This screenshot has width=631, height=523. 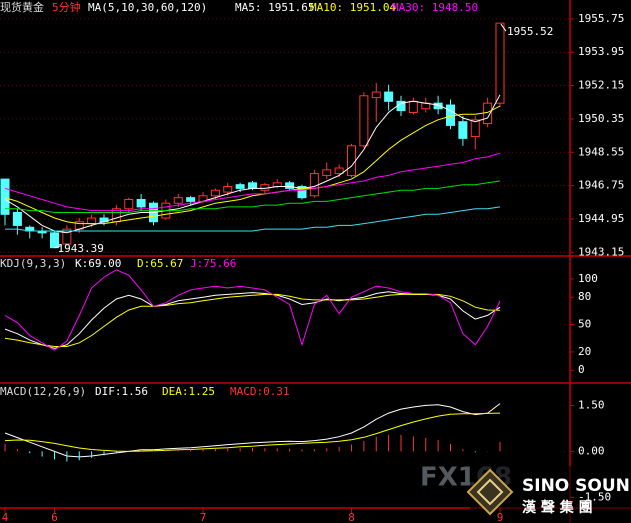 I want to click on y-tick-label: 1953.95, so click(x=601, y=51).